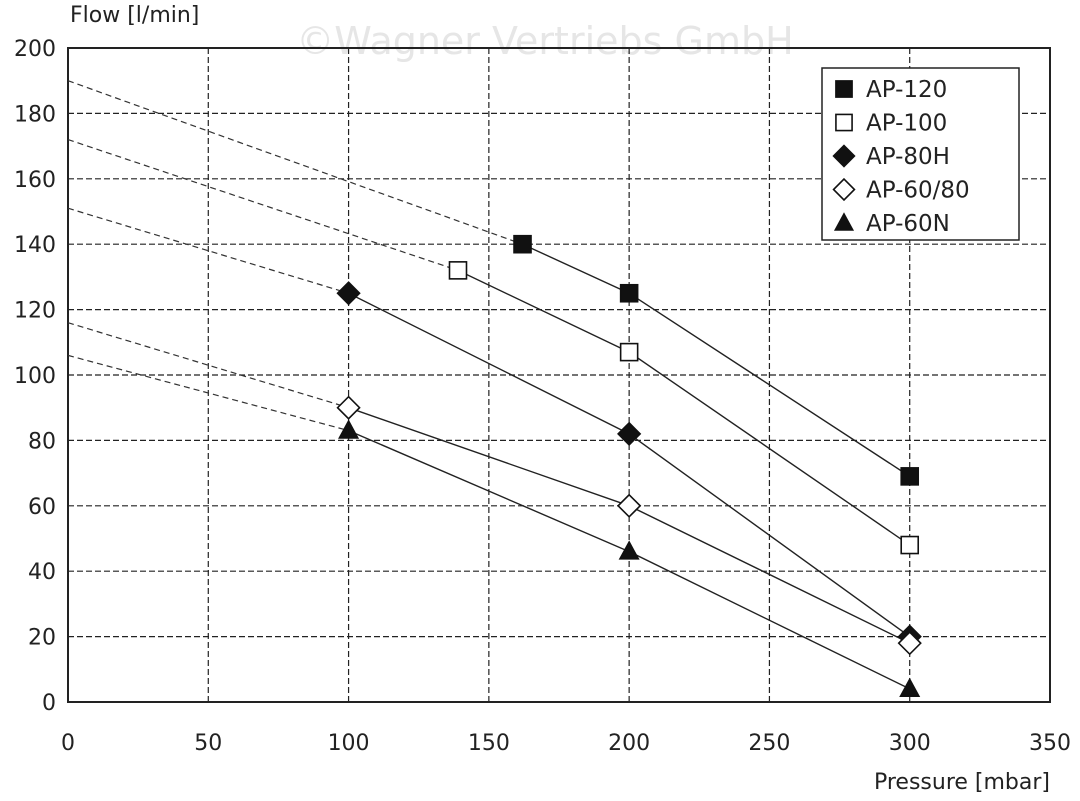 The image size is (1080, 801). What do you see at coordinates (844, 156) in the screenshot?
I see `legend-marker-ap-80h` at bounding box center [844, 156].